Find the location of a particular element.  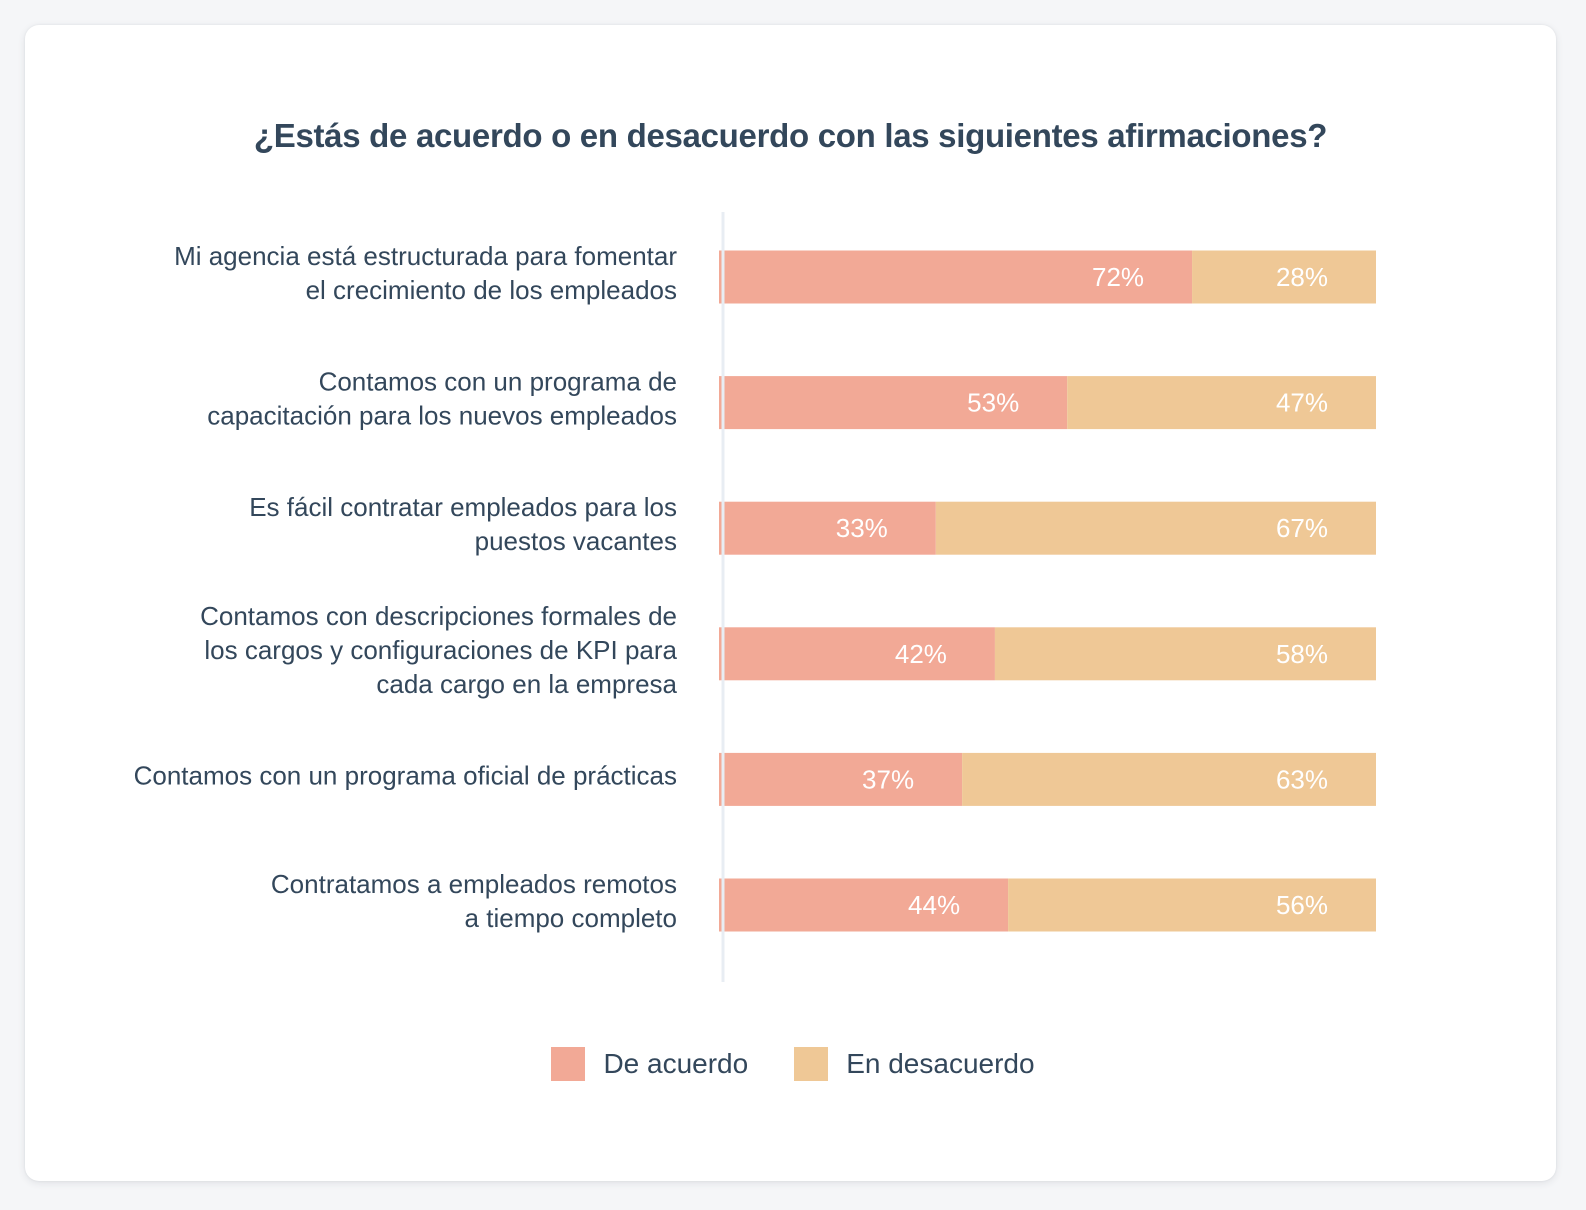

legend-swatch-agree is located at coordinates (568, 1064).